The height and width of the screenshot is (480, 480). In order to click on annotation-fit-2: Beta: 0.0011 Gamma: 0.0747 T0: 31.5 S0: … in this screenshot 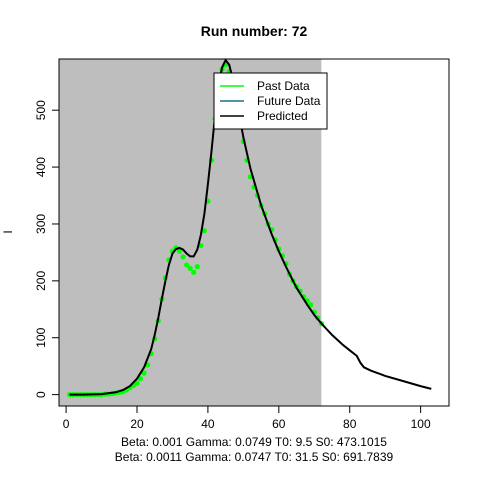, I will do `click(254, 457)`.